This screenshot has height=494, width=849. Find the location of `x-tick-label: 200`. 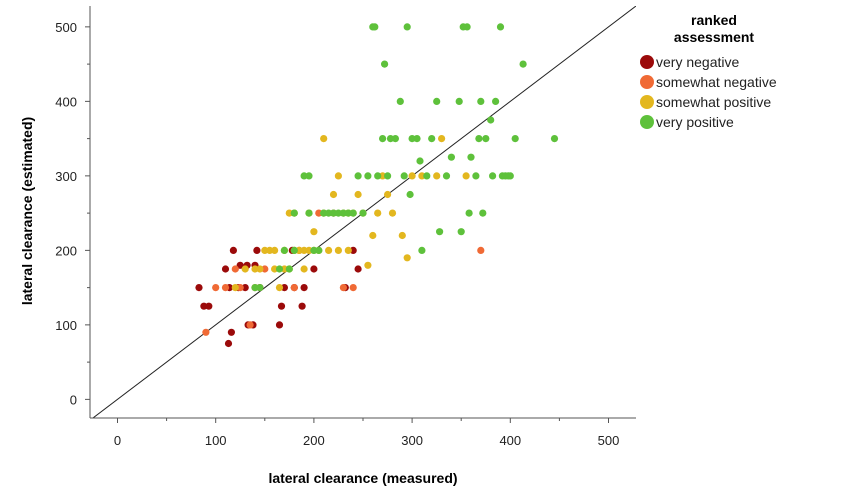

x-tick-label: 200 is located at coordinates (314, 440).